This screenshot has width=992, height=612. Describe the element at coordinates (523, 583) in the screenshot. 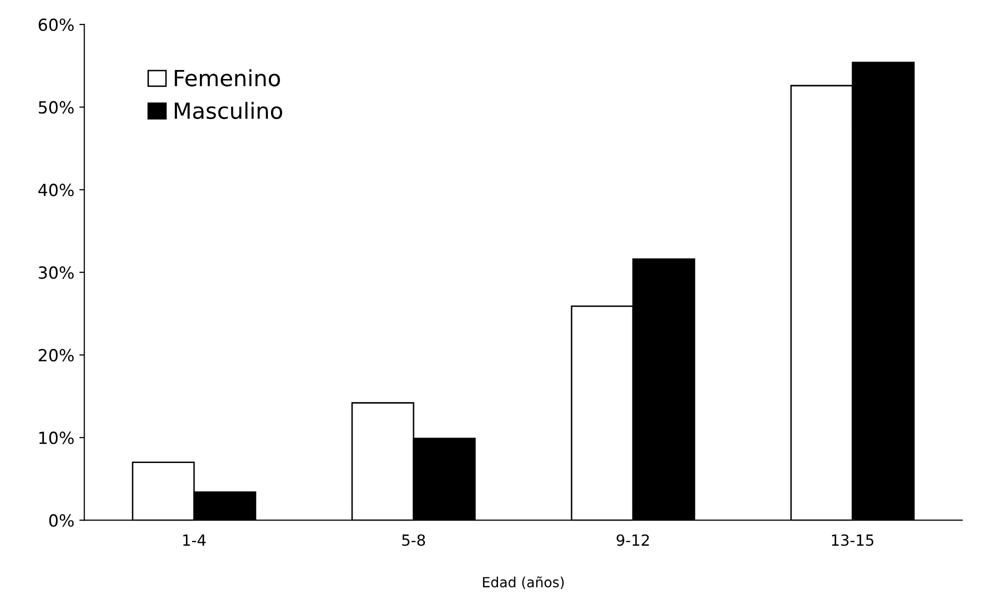

I see `x-axis-title: Edad (años)` at that location.